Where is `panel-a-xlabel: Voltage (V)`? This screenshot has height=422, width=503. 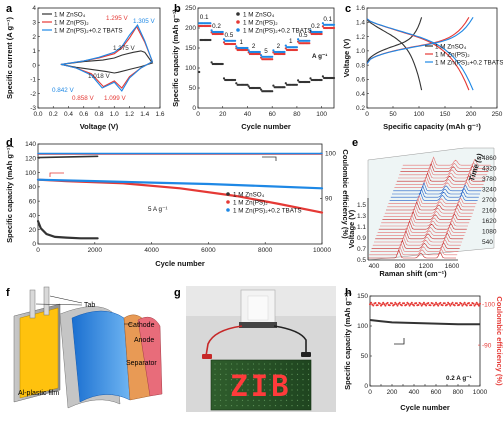 panel-a-xlabel: Voltage (V) is located at coordinates (99, 126).